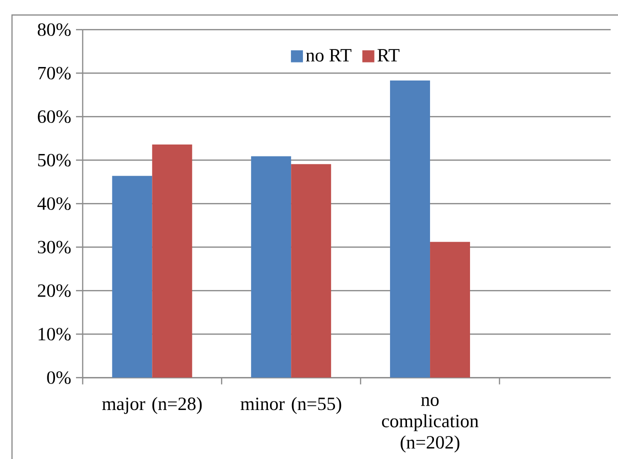  Describe the element at coordinates (54, 116) in the screenshot. I see `y-tick-label: 60%` at that location.